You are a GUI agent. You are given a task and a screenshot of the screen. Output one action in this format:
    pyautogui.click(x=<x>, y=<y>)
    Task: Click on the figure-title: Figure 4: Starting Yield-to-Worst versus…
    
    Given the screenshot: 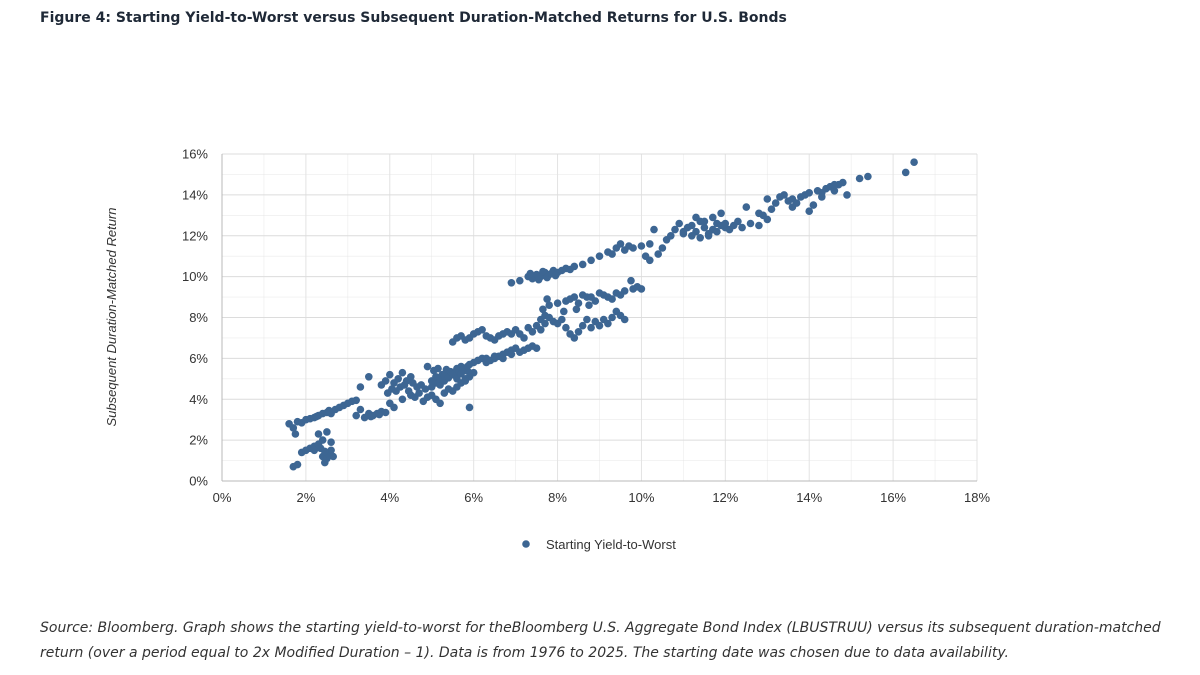 What is the action you would take?
    pyautogui.click(x=413, y=18)
    